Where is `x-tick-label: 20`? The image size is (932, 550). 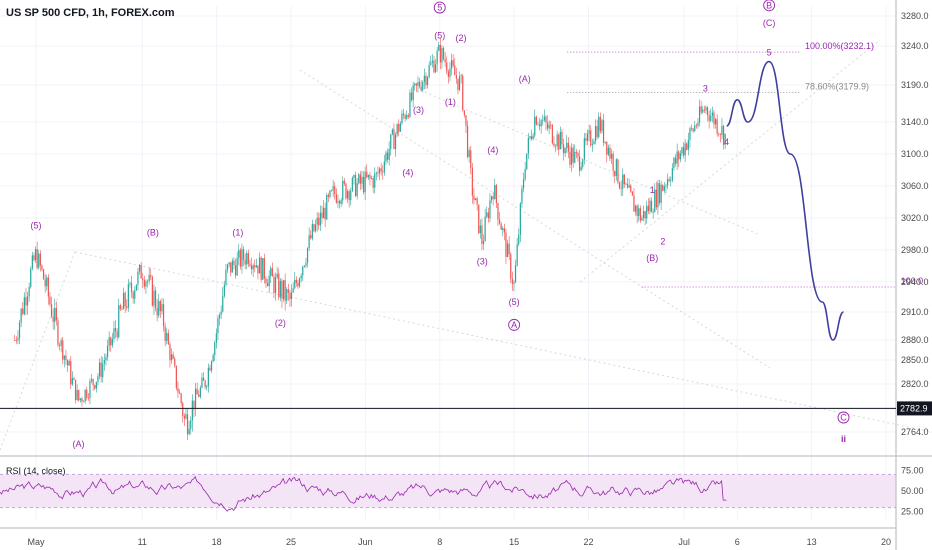 x-tick-label: 20 is located at coordinates (886, 542).